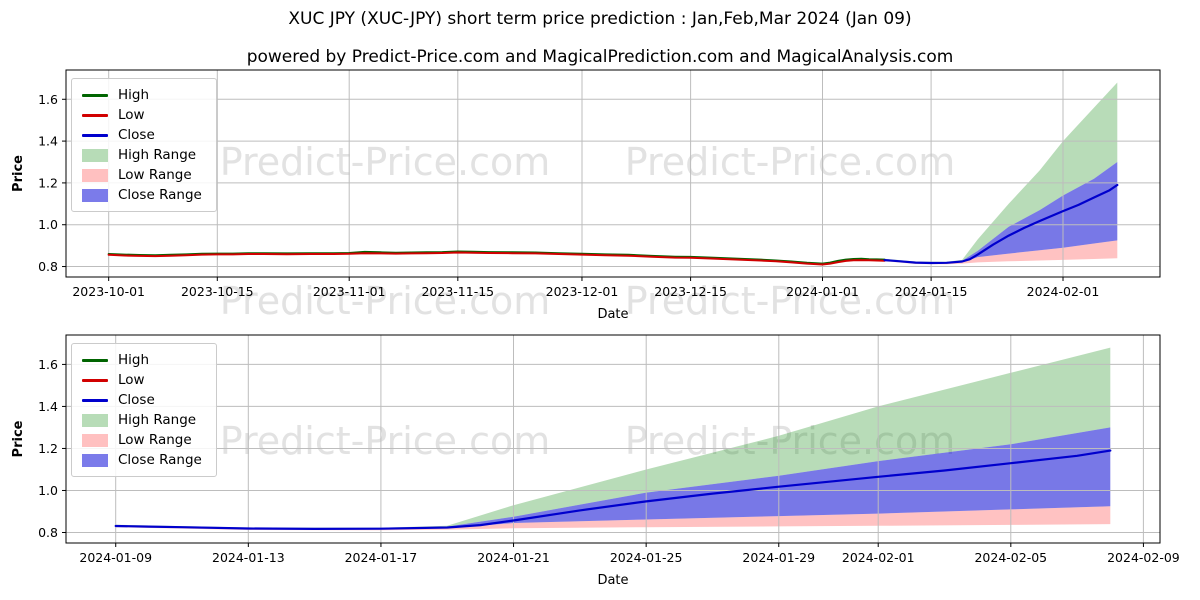  I want to click on x-tick-label: 2024-02-09, so click(1143, 557).